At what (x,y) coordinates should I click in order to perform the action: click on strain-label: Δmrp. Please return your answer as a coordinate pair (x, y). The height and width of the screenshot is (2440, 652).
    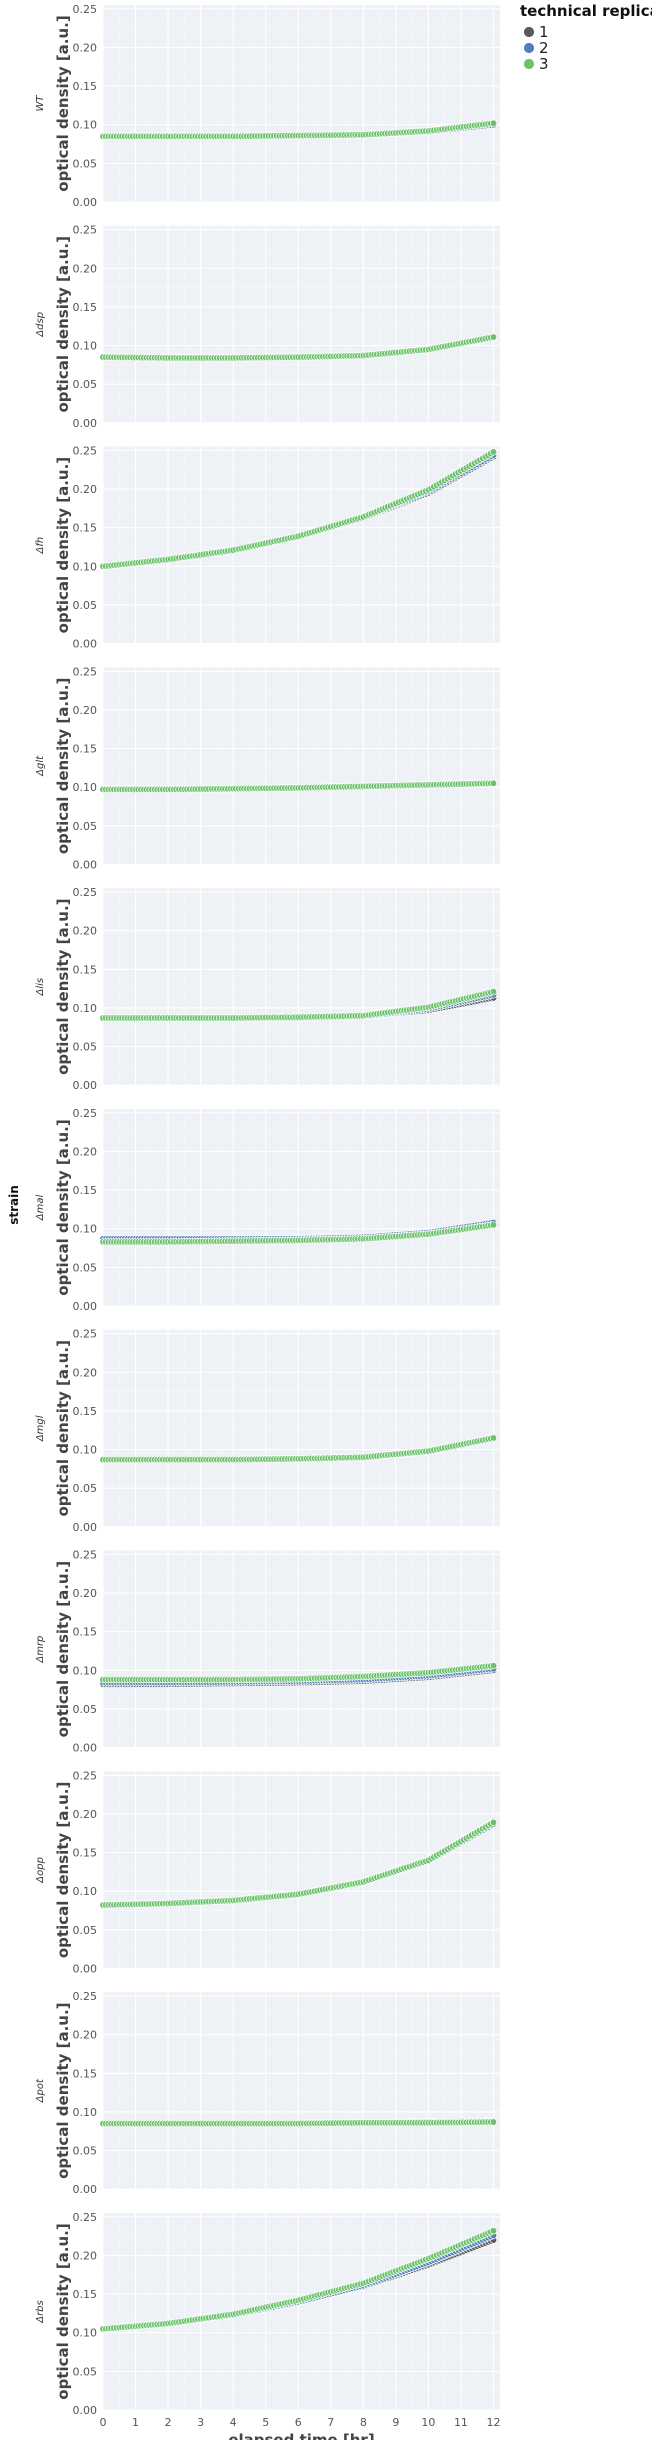
    Looking at the image, I should click on (40, 1650).